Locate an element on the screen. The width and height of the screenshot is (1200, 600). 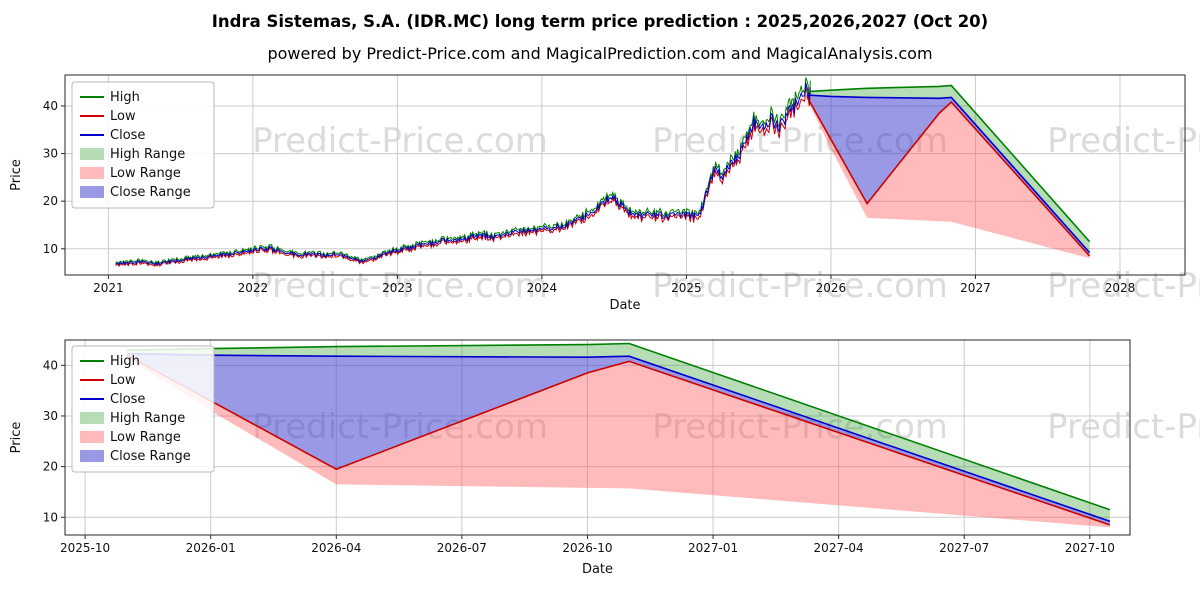
x-tick-label: 2024 is located at coordinates (542, 288).